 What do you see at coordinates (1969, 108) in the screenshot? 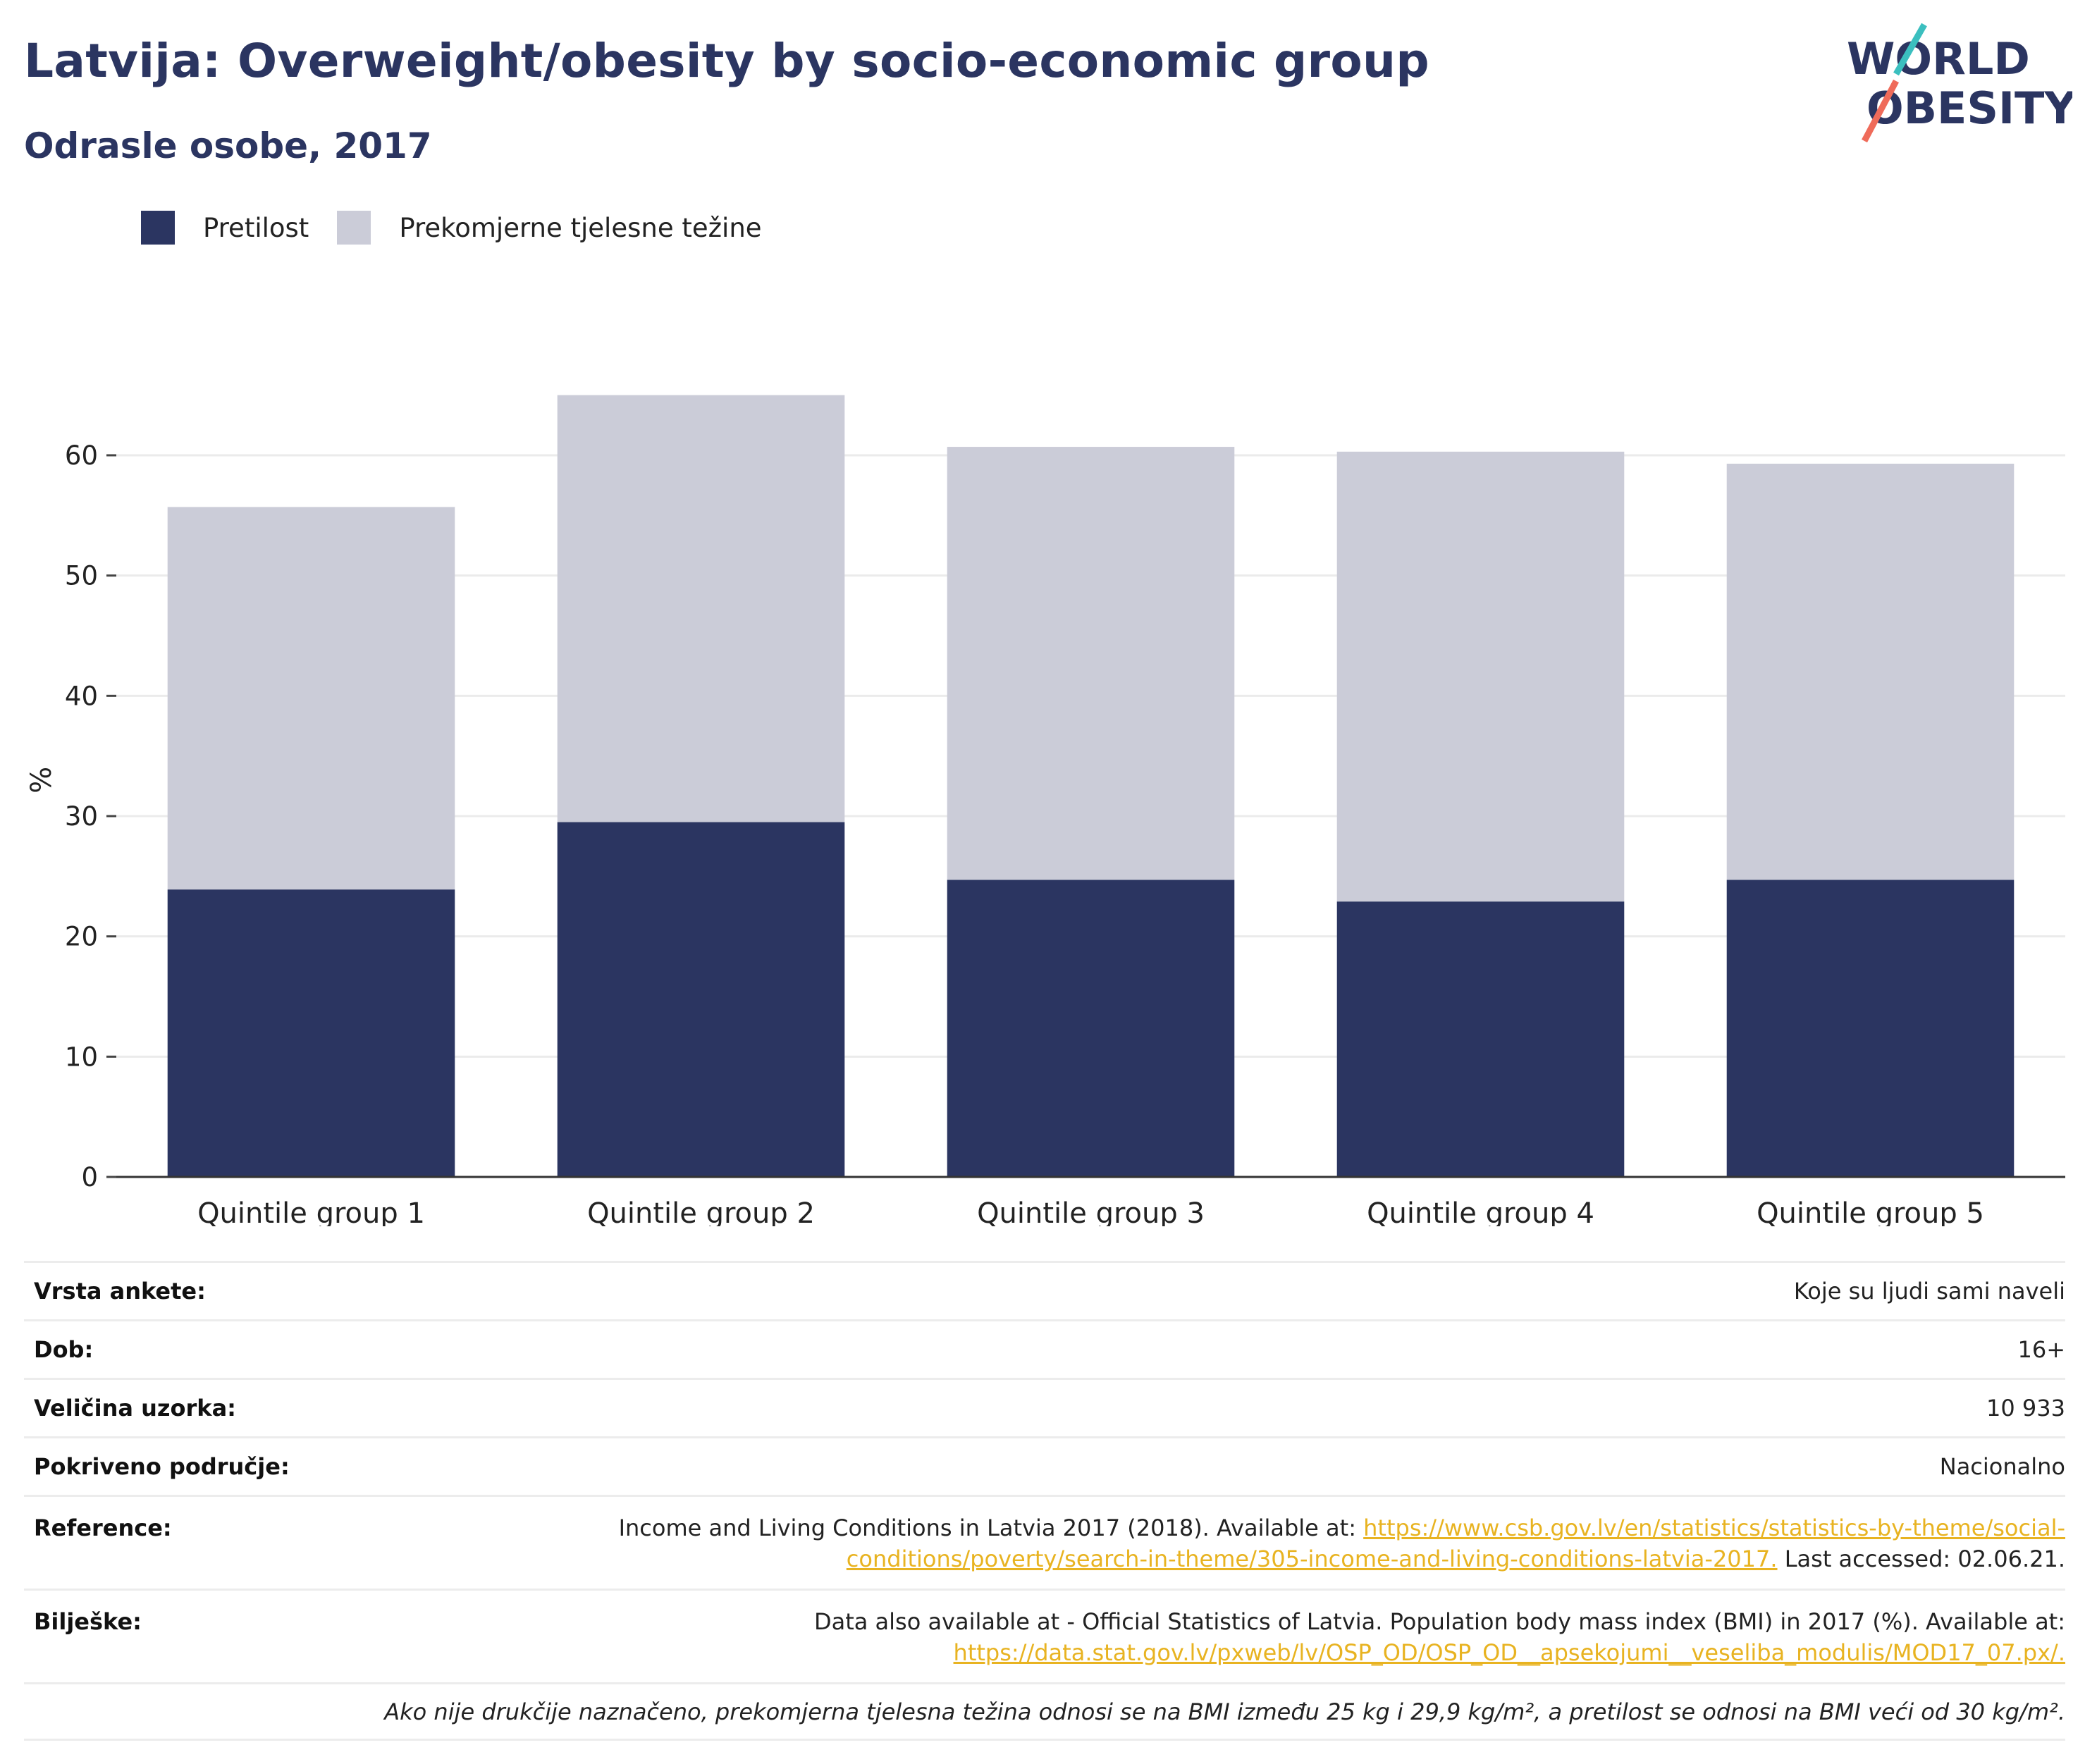
I see `logo-line2: OBESITY` at bounding box center [1969, 108].